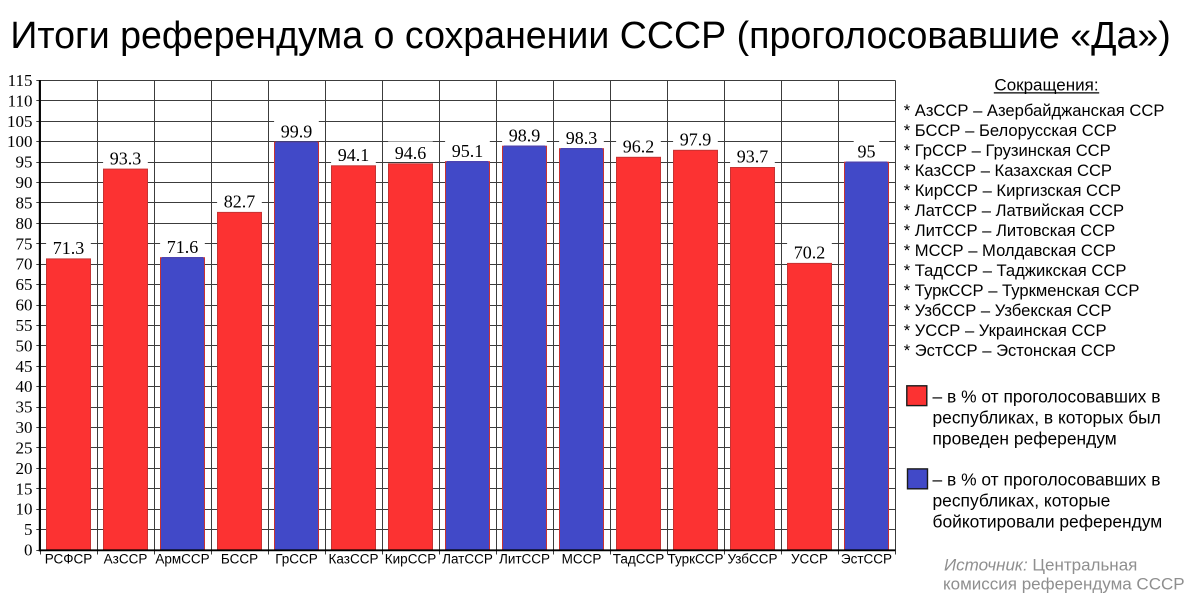 The image size is (1200, 602). I want to click on svg-text: КазССР, so click(354, 559).